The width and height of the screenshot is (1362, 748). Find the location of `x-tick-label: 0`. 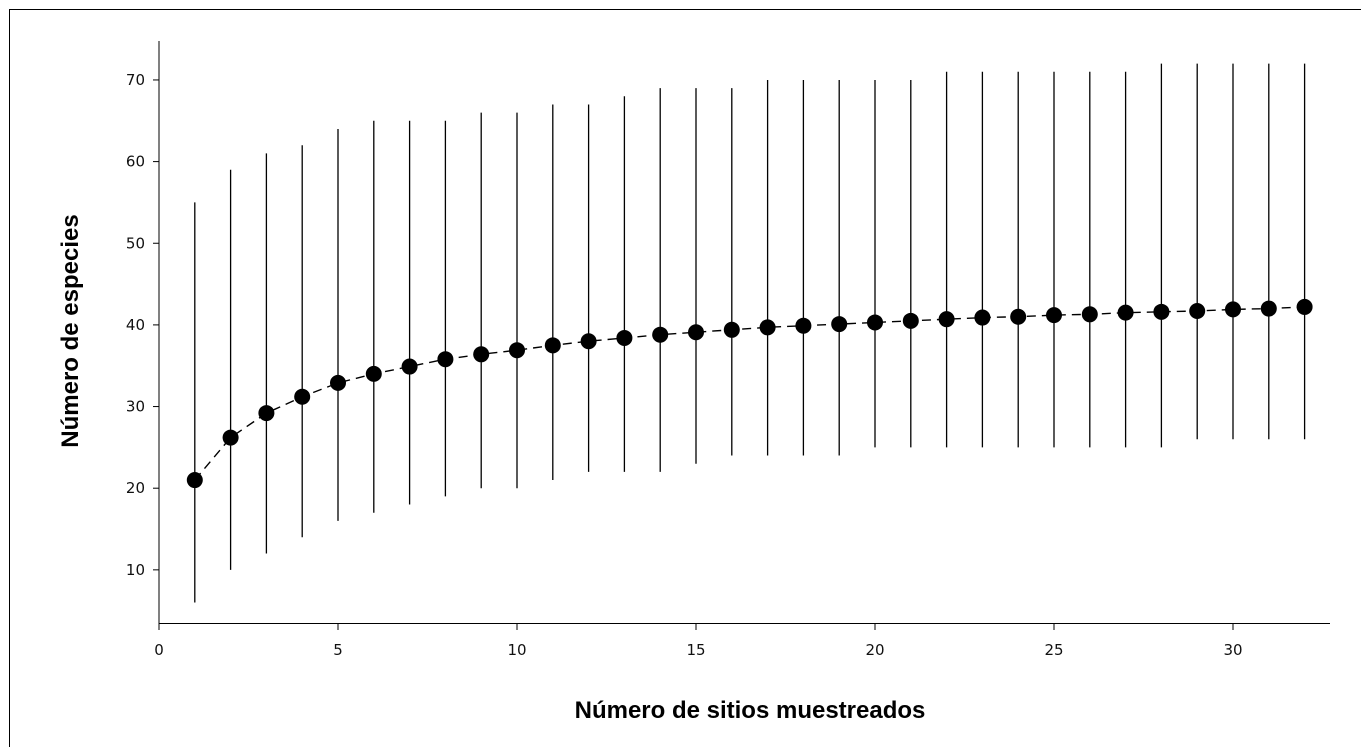

x-tick-label: 0 is located at coordinates (159, 650).